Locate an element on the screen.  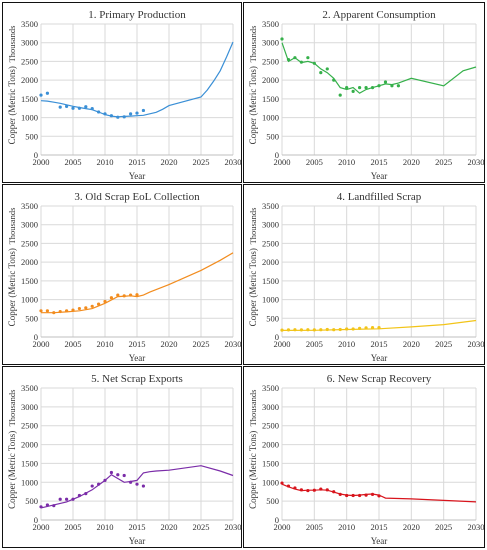
x-tick-label: 2020 is located at coordinates (169, 527).